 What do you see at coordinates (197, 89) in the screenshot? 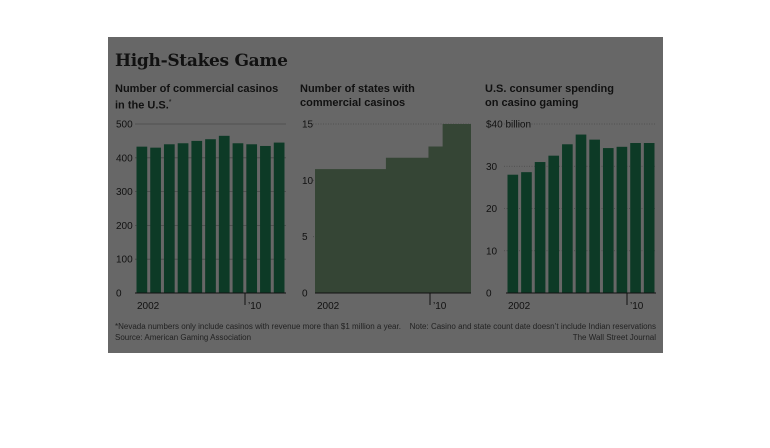
I see `chart1-title-line1: Number of commercial casinos` at bounding box center [197, 89].